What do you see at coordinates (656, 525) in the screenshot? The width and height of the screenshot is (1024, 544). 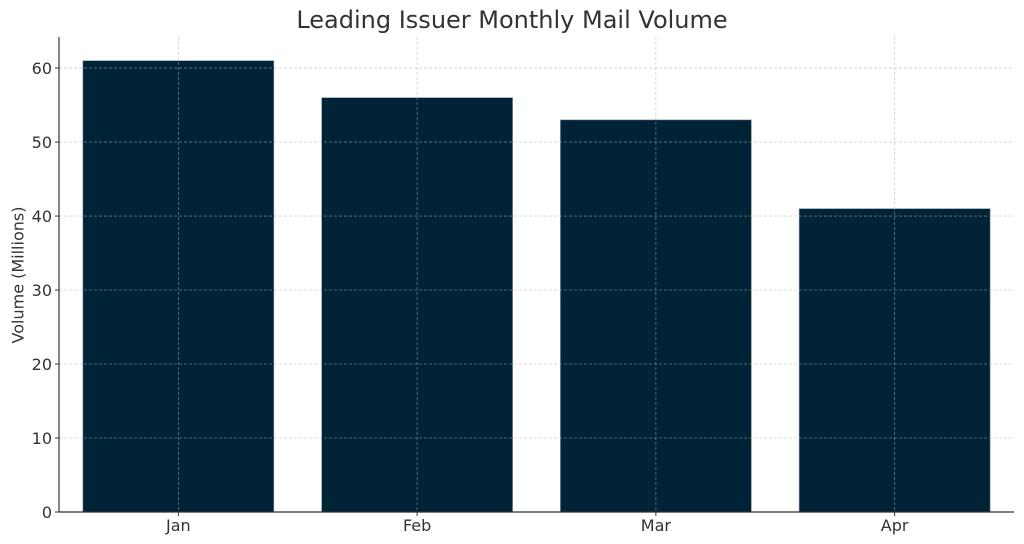 I see `x-tick-label: Mar` at bounding box center [656, 525].